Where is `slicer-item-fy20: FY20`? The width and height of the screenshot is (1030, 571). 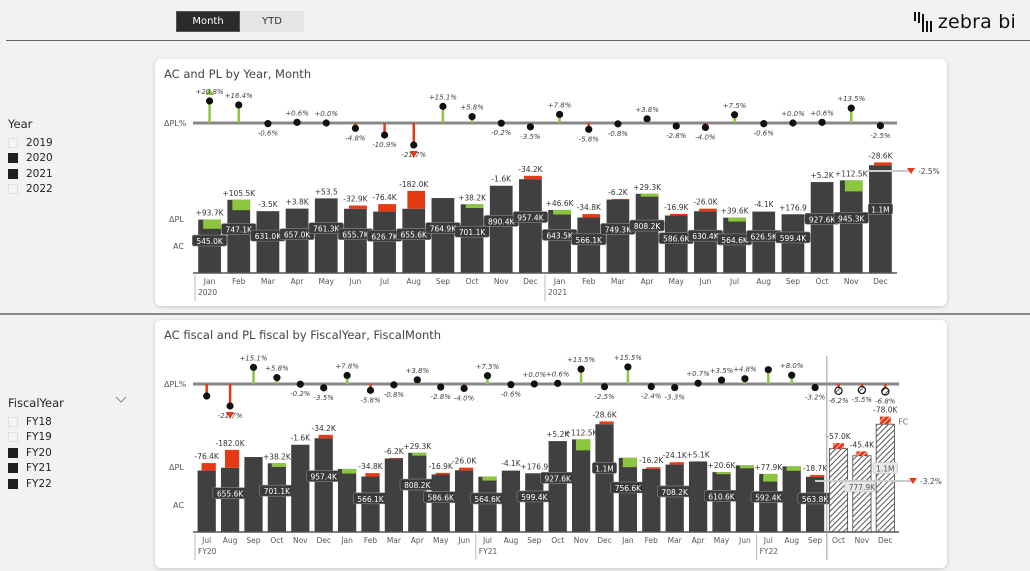 slicer-item-fy20: FY20 is located at coordinates (68, 453).